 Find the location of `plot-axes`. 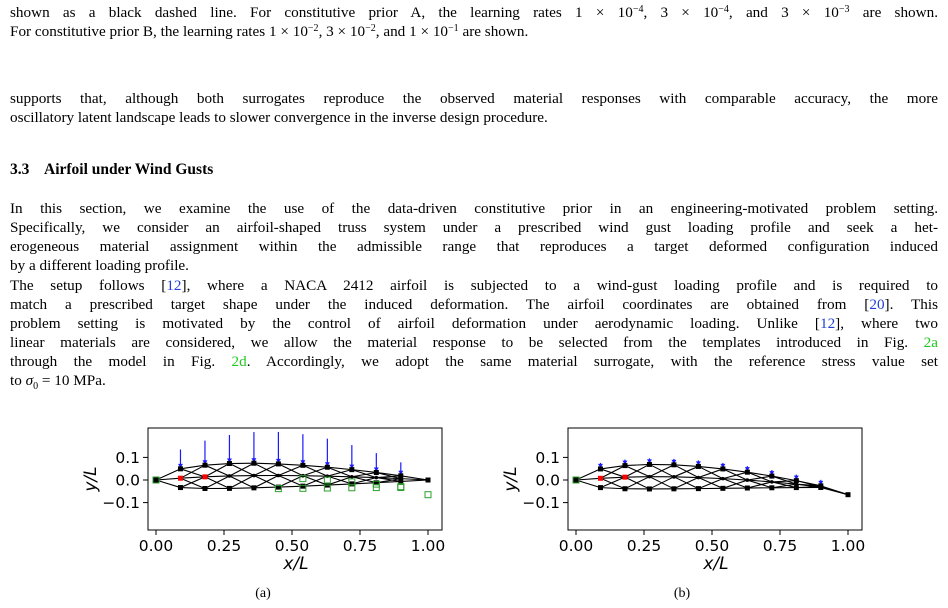

plot-axes is located at coordinates (295, 479).